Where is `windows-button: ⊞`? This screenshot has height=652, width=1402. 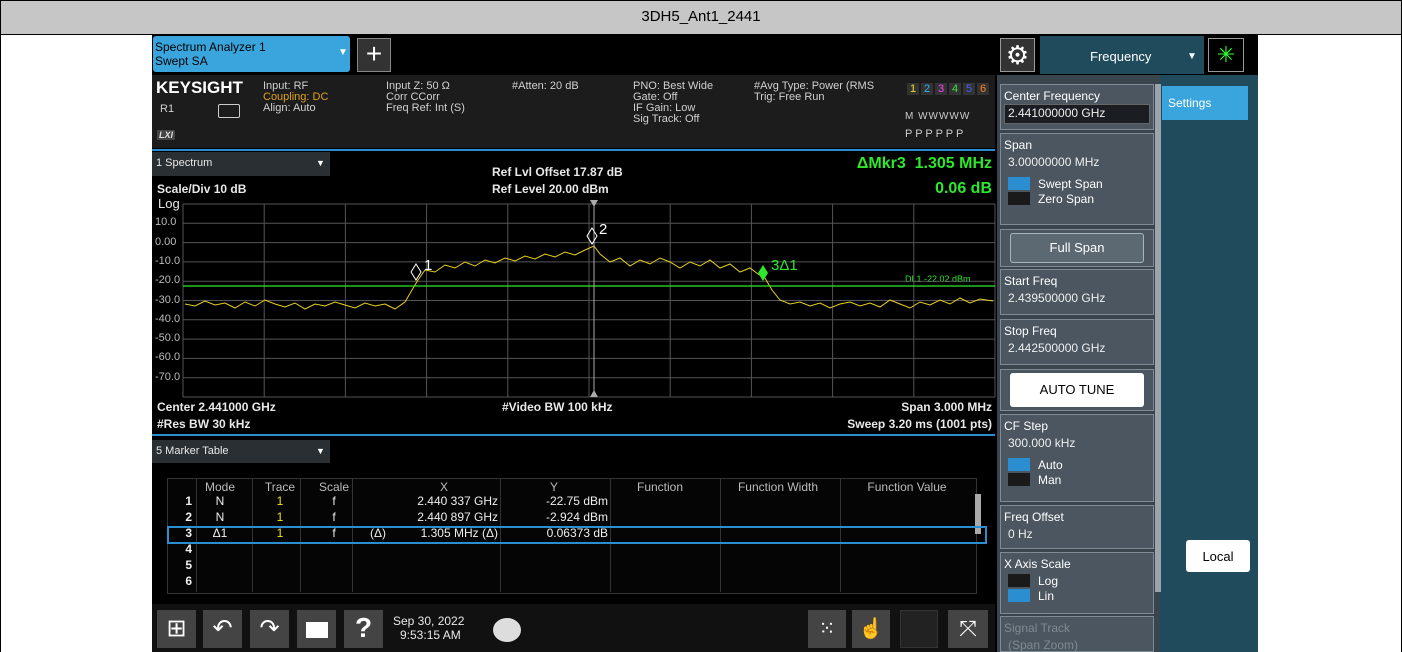
windows-button: ⊞ is located at coordinates (176, 629).